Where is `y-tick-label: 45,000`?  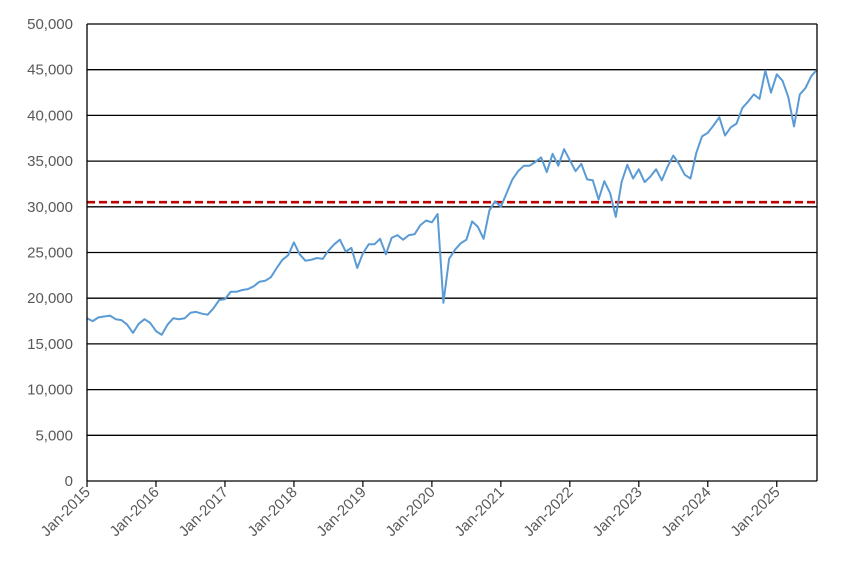
y-tick-label: 45,000 is located at coordinates (50, 70).